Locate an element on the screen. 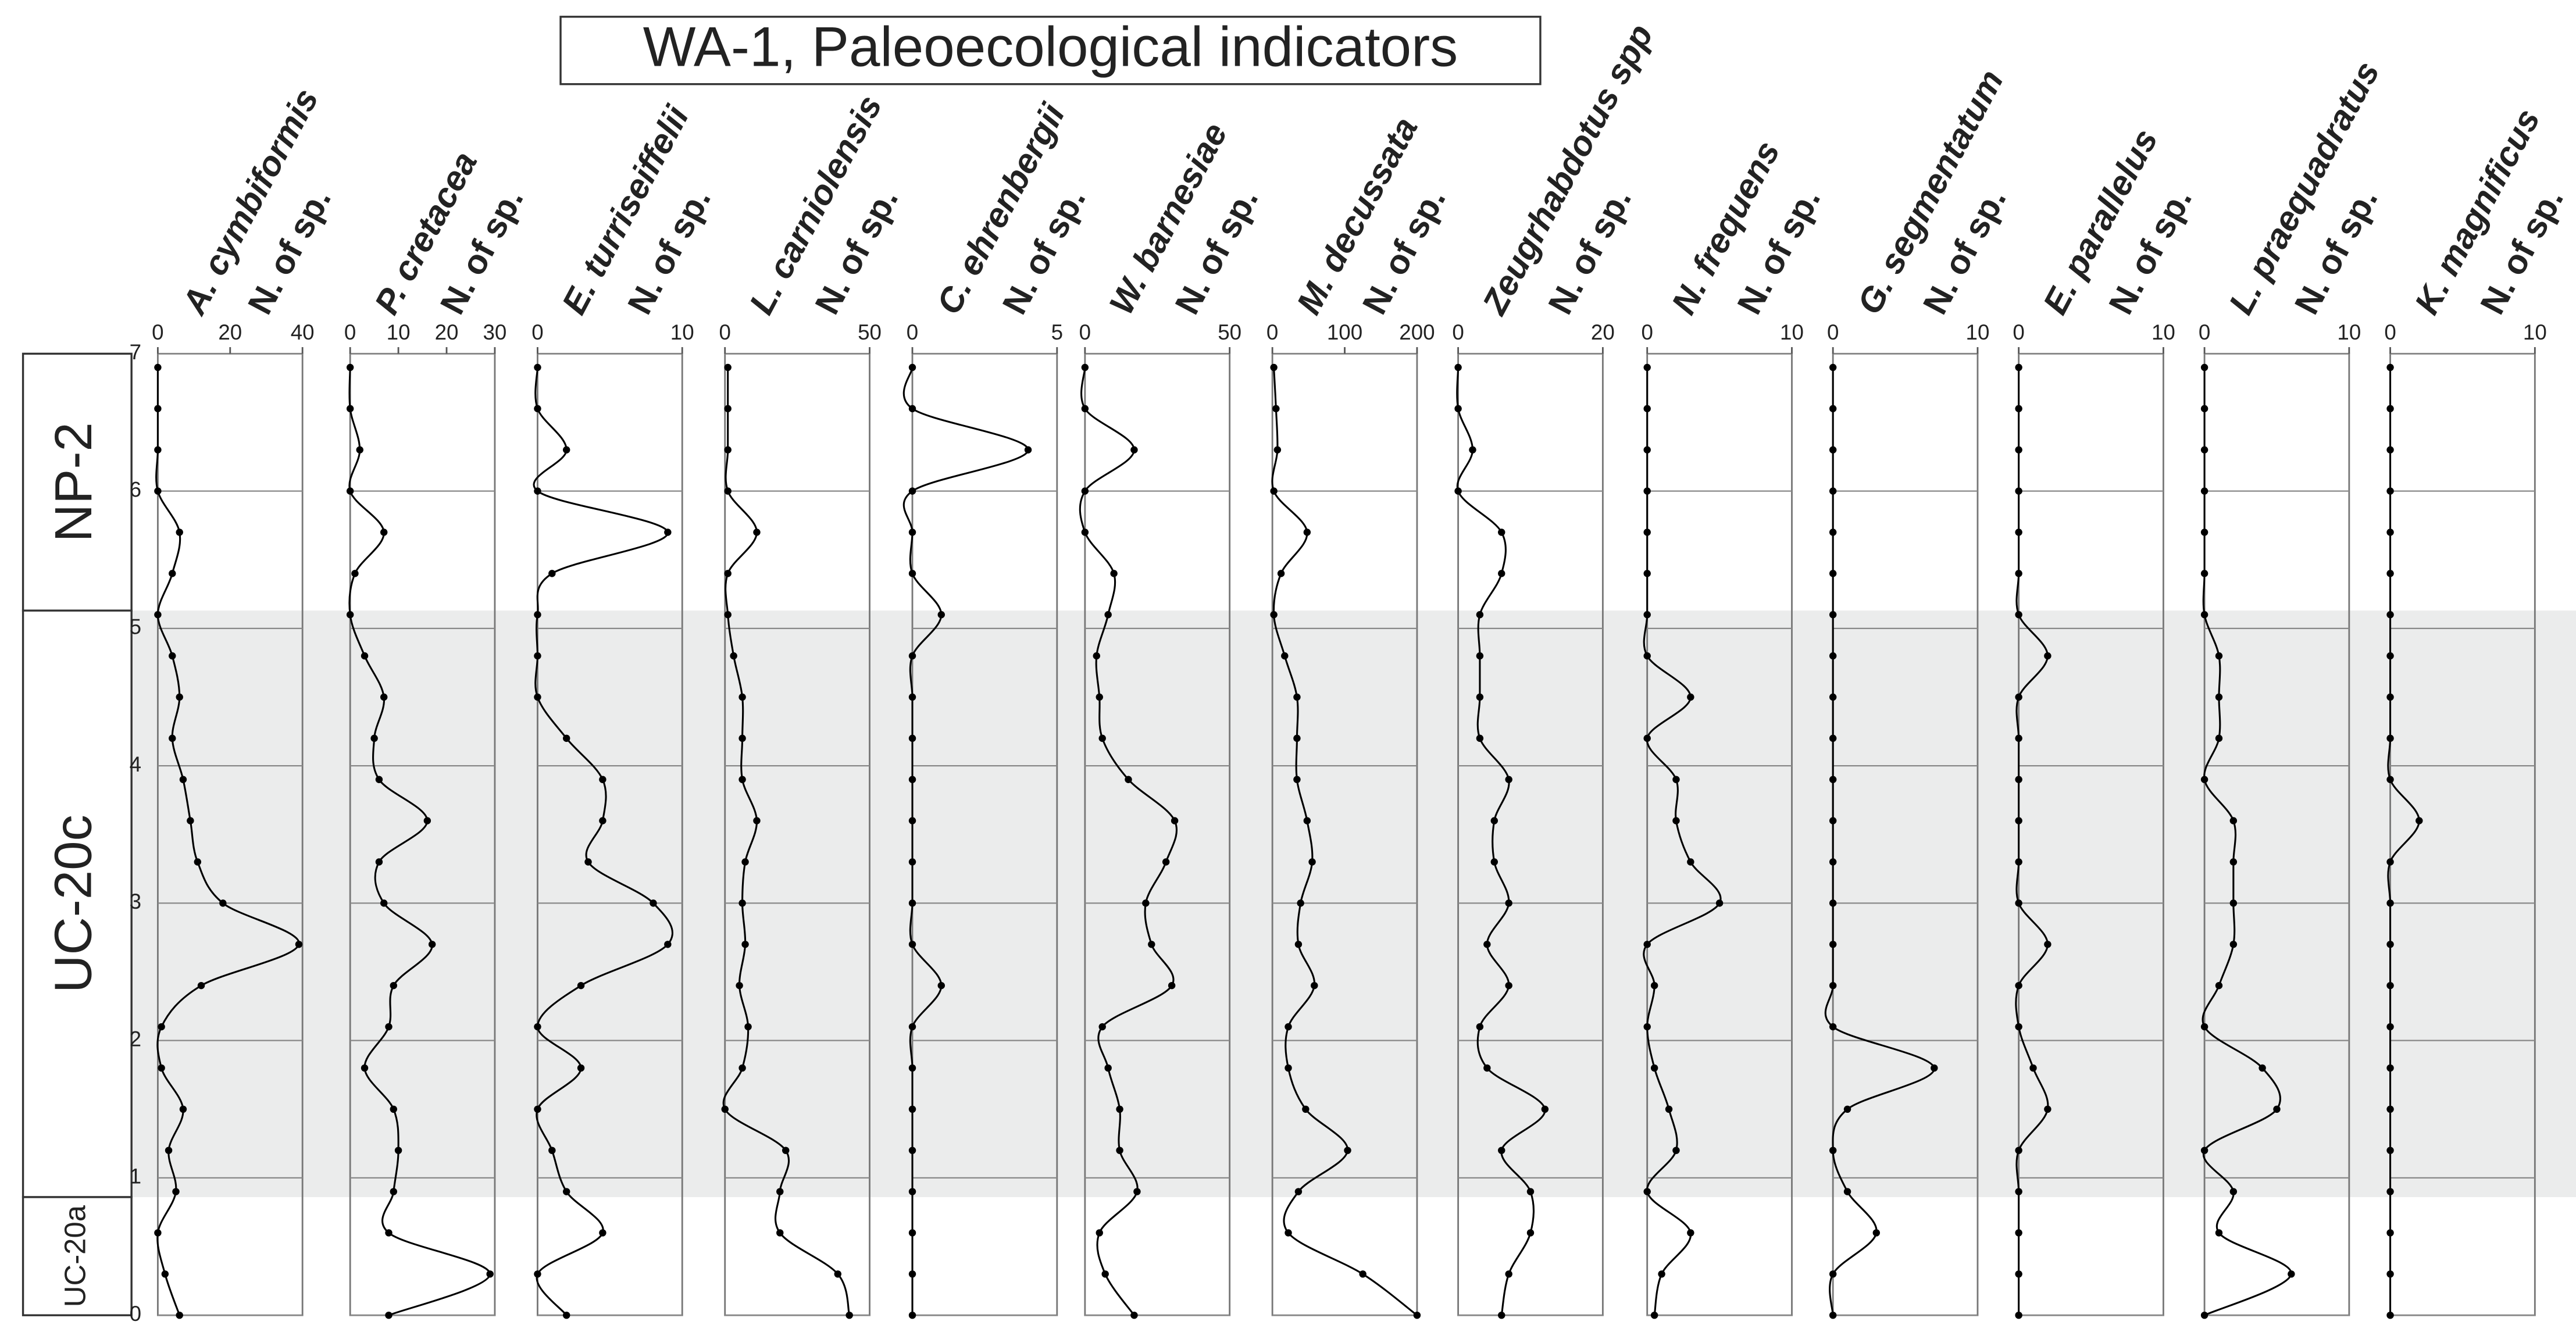  zone-label: NP-2 is located at coordinates (74, 482).